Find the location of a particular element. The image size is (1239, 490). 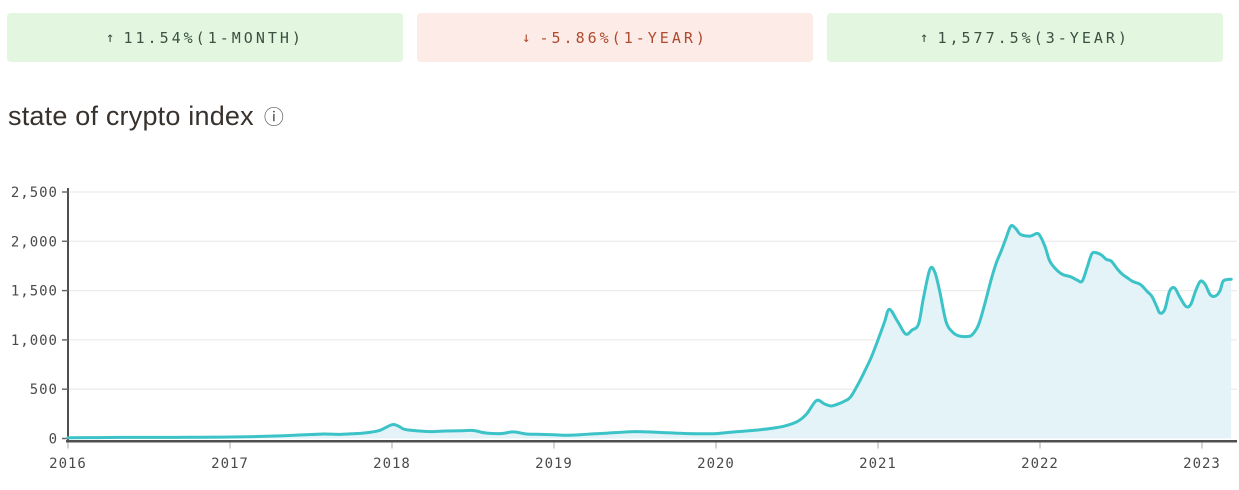

x-axis-tick-label: 2016 is located at coordinates (68, 464).